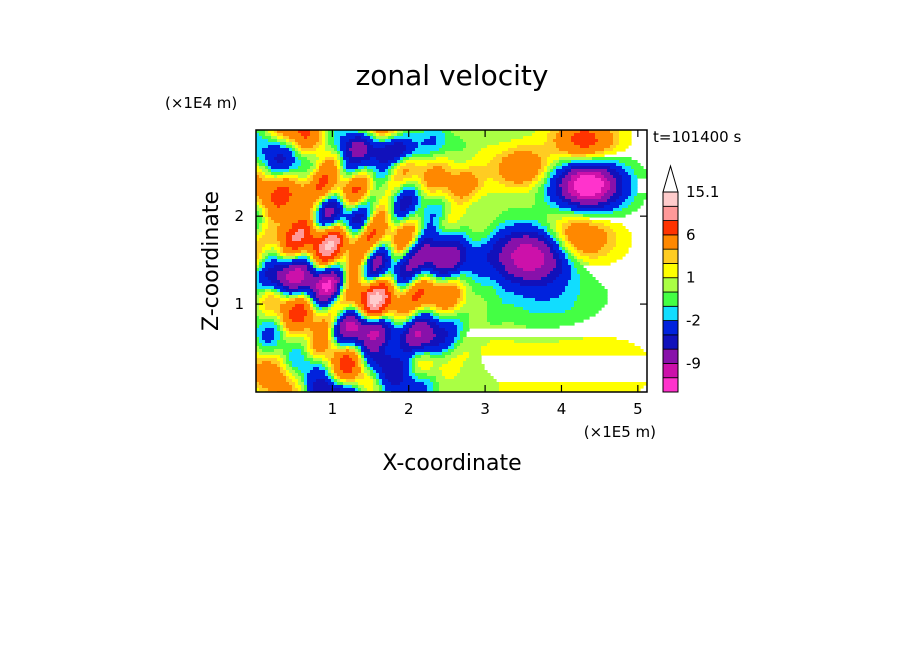  Describe the element at coordinates (620, 432) in the screenshot. I see `x-unit-label: (×1E5 m)` at that location.